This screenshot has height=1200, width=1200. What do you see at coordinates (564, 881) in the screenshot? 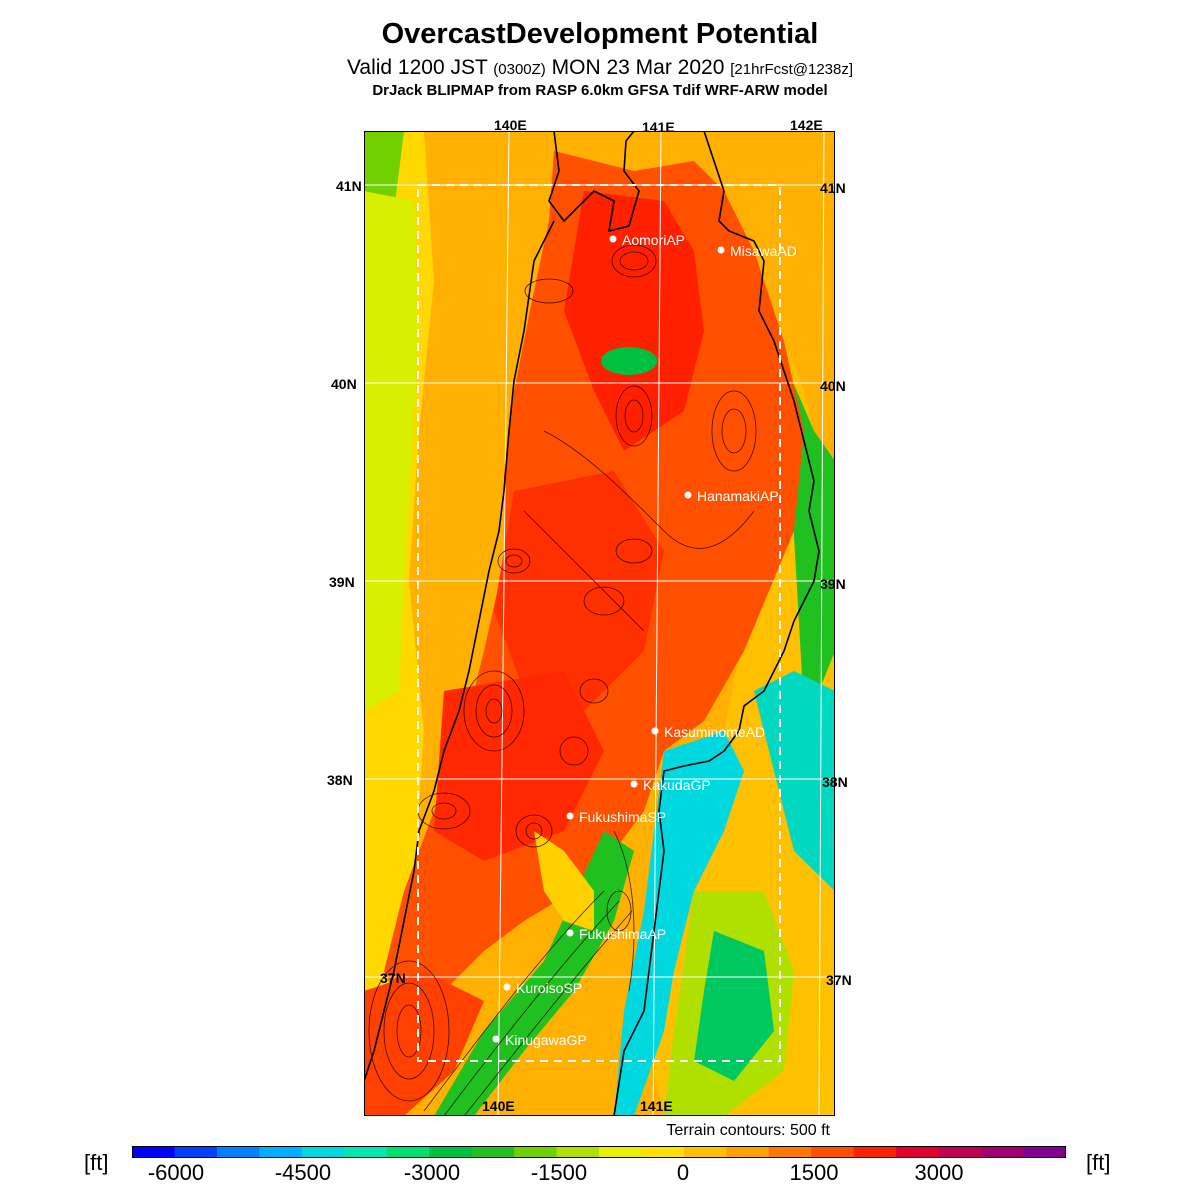
I see `field-inland-yellow` at bounding box center [564, 881].